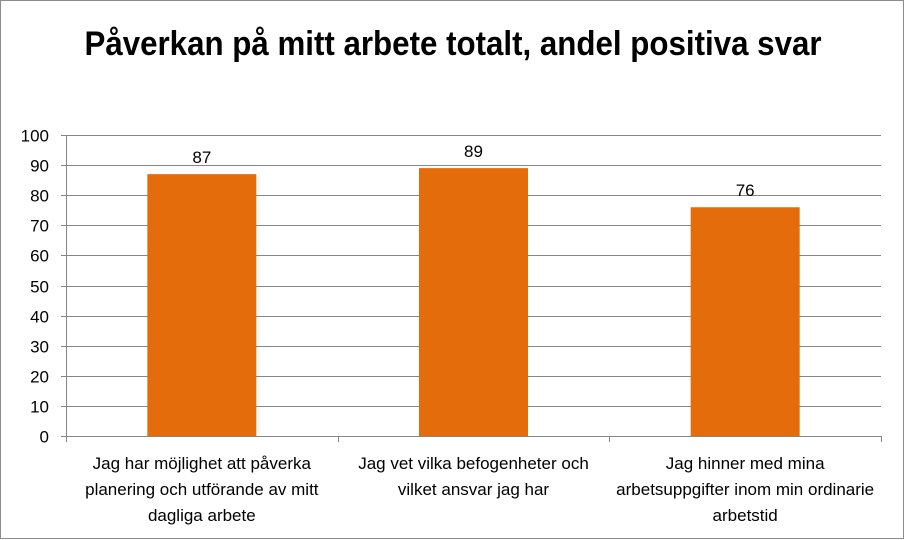  I want to click on y-tick-label: 50, so click(39, 287).